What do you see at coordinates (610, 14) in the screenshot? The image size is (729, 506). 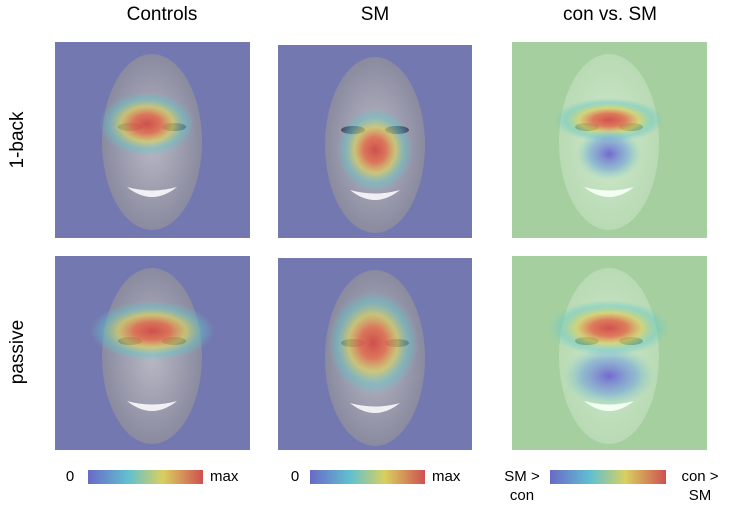 I see `column-header: con vs. SM` at bounding box center [610, 14].